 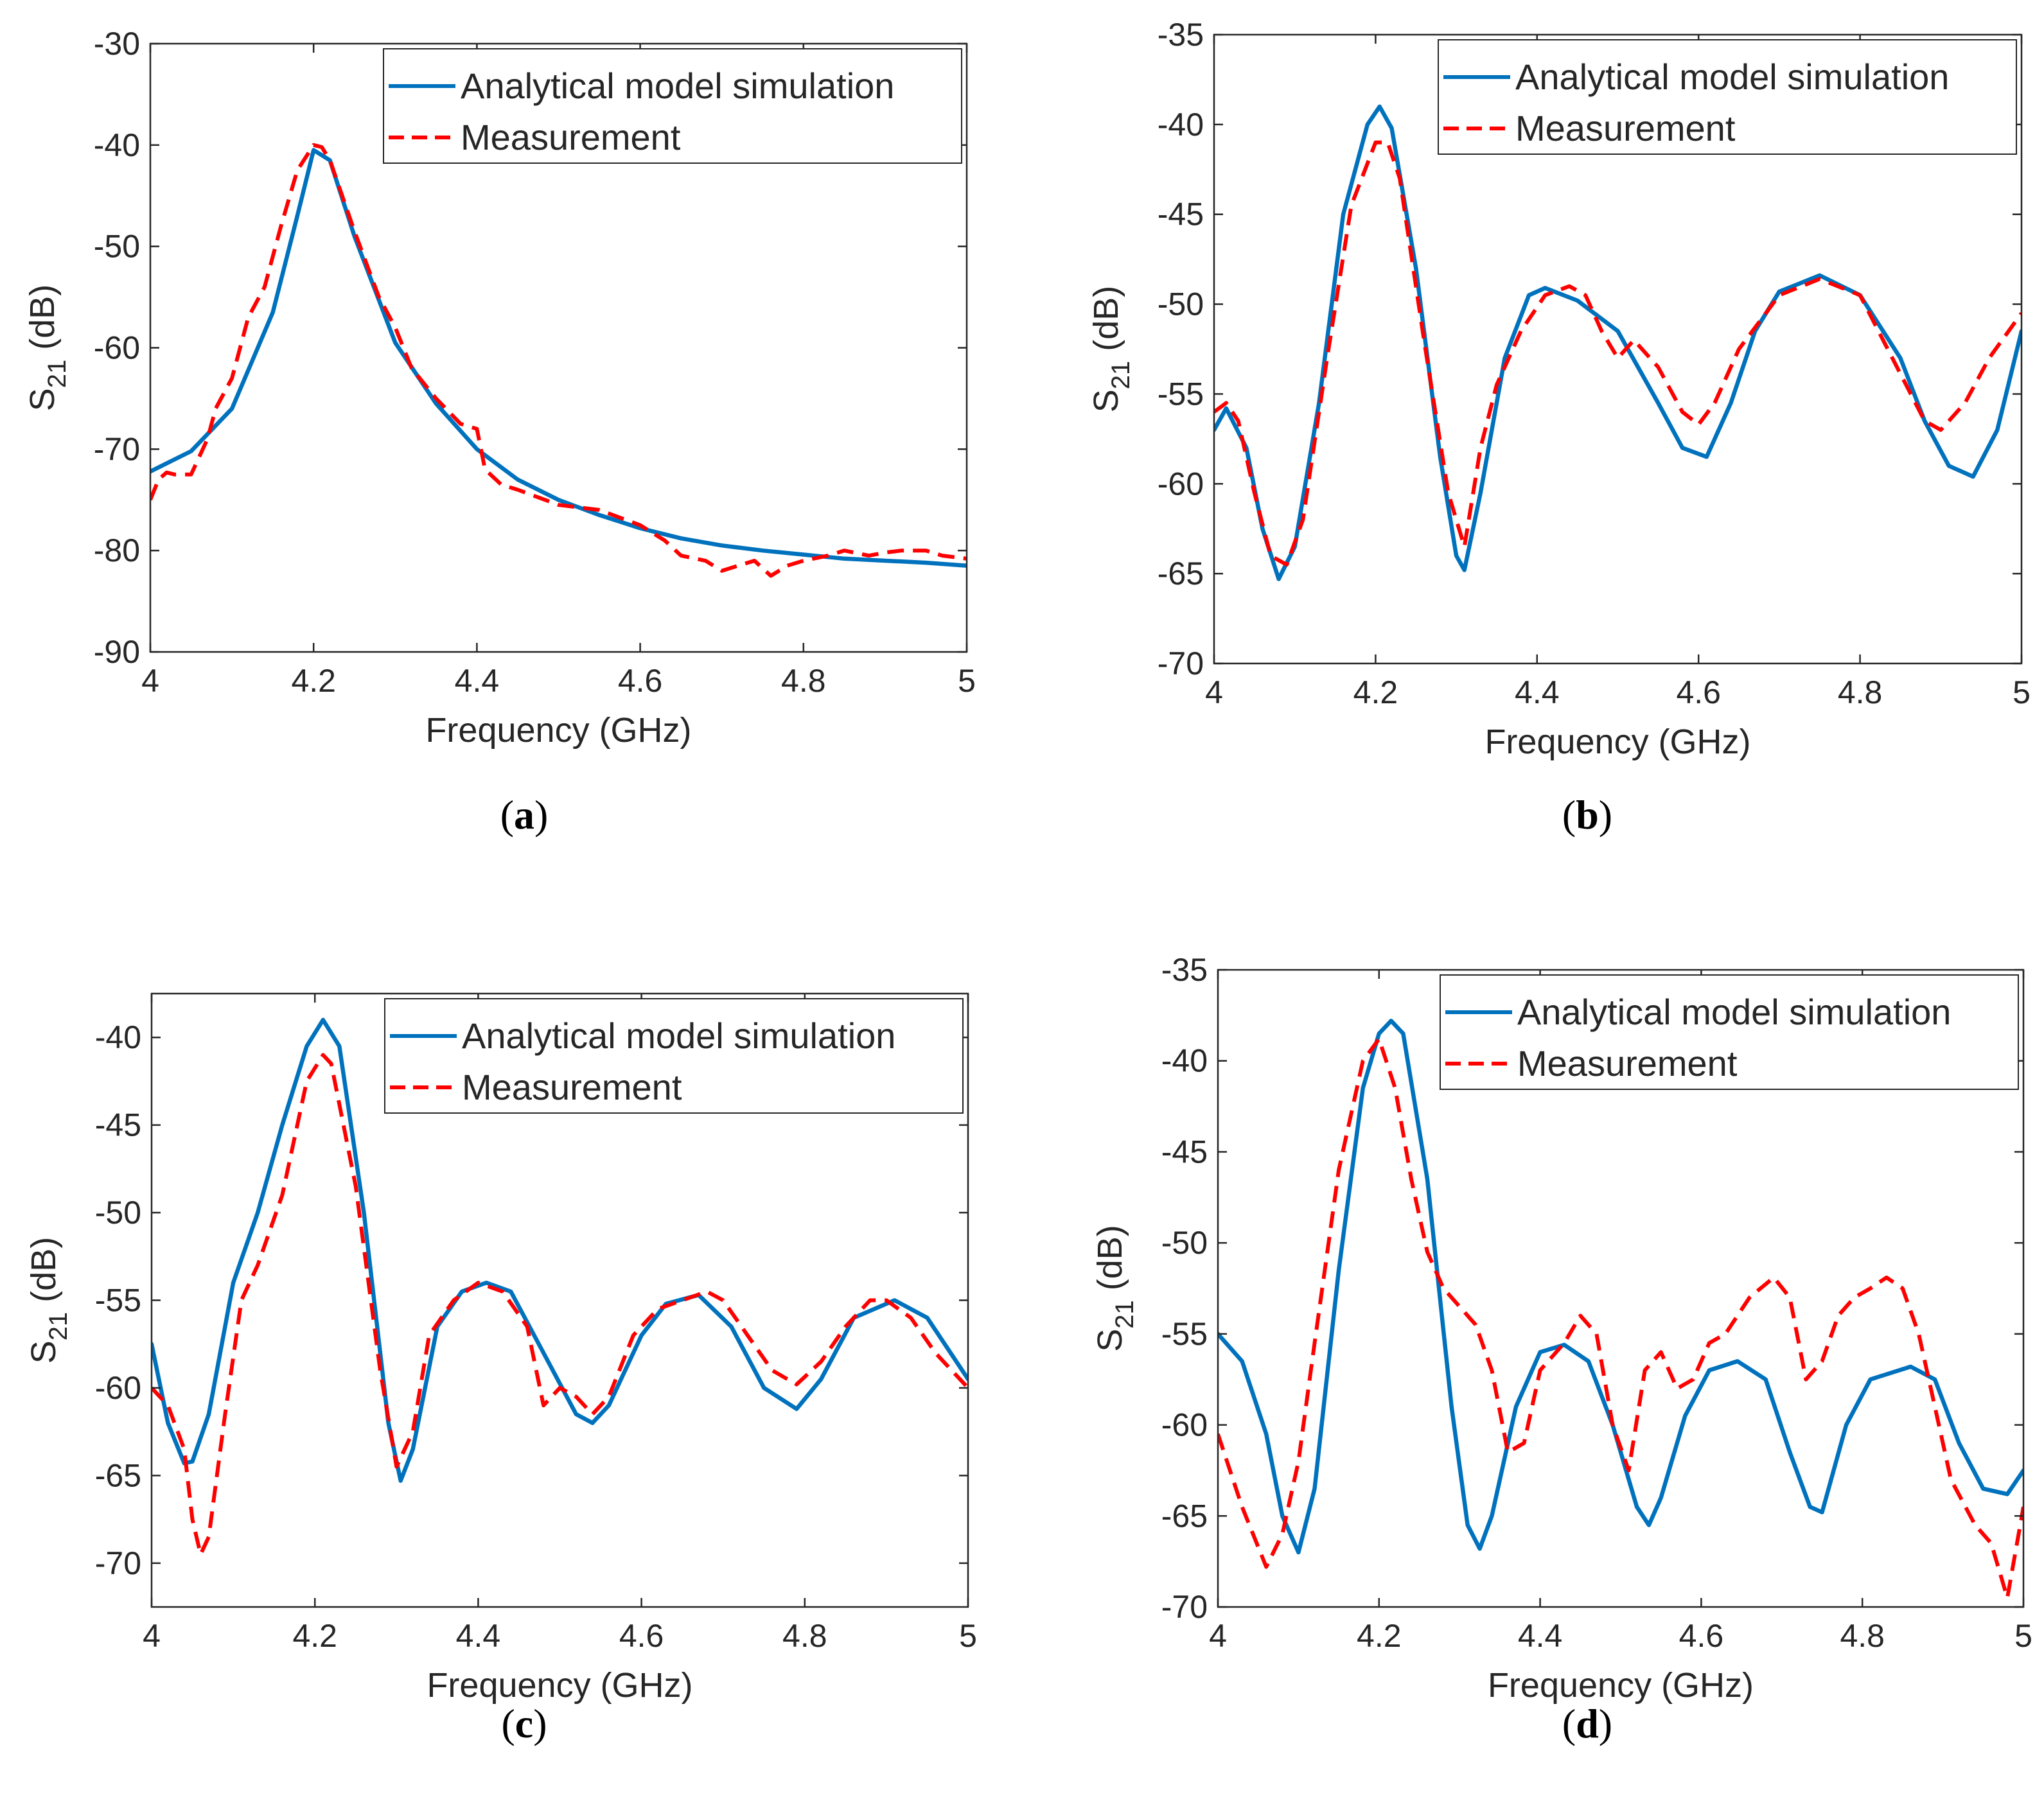 What do you see at coordinates (117, 44) in the screenshot?
I see `y-tick-label: -30` at bounding box center [117, 44].